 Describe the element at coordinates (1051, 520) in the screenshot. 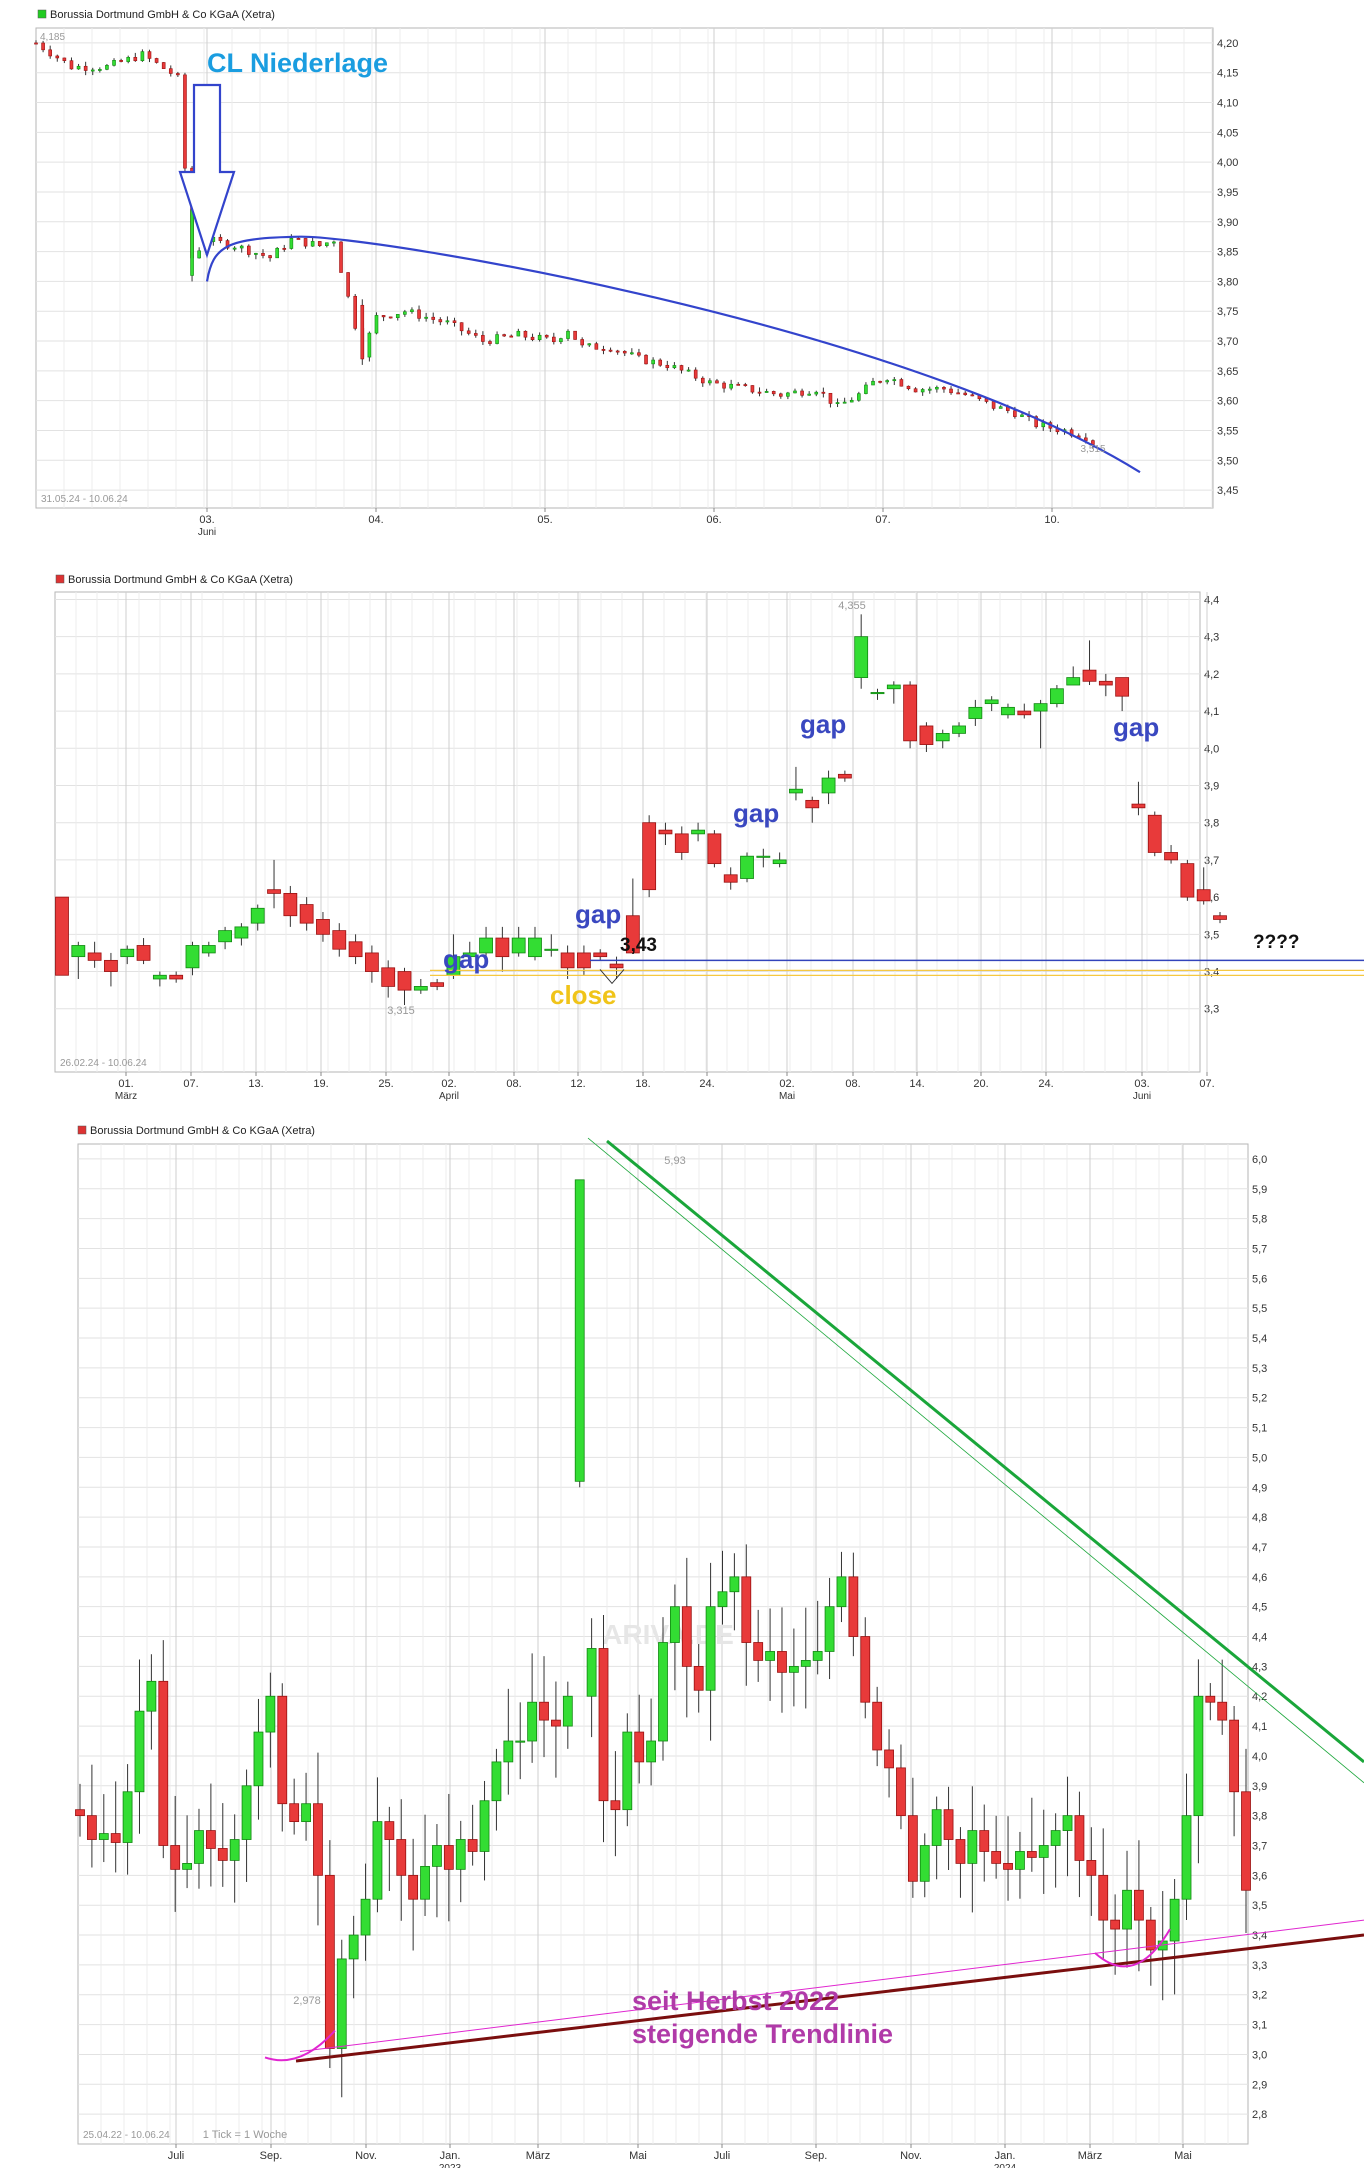

I see `x-tick-label: 10.` at that location.